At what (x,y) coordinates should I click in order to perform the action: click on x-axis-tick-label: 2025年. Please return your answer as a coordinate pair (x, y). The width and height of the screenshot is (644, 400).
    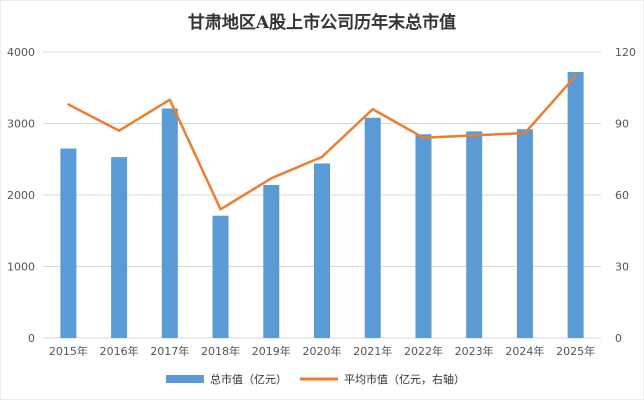
    Looking at the image, I should click on (575, 351).